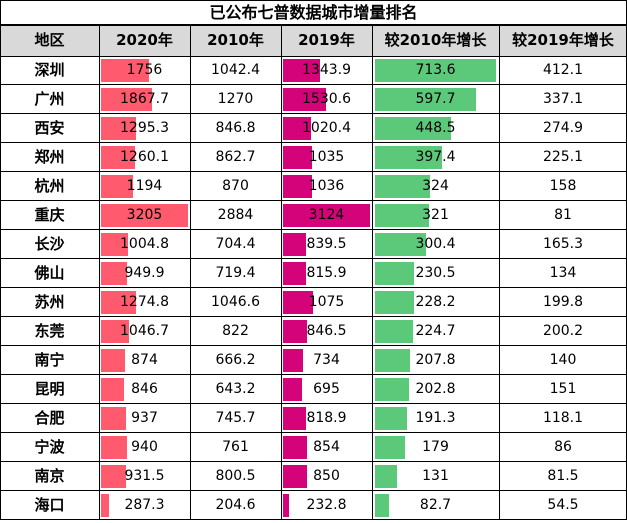 The width and height of the screenshot is (627, 523). I want to click on value-2019: 734, so click(326, 360).